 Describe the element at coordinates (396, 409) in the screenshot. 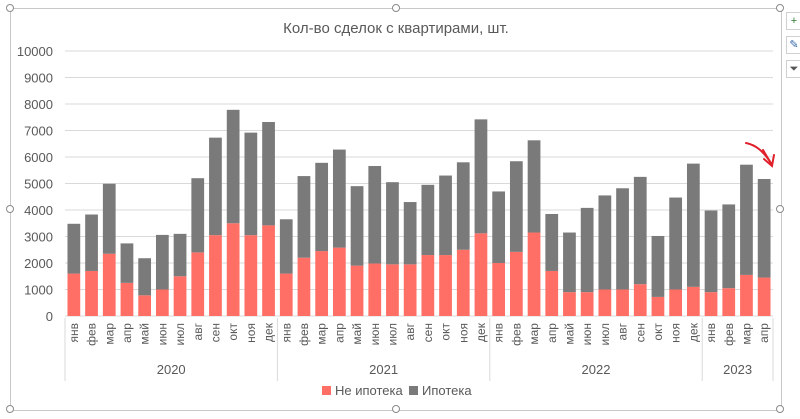

I see `resize-handle-bottom-middle` at that location.